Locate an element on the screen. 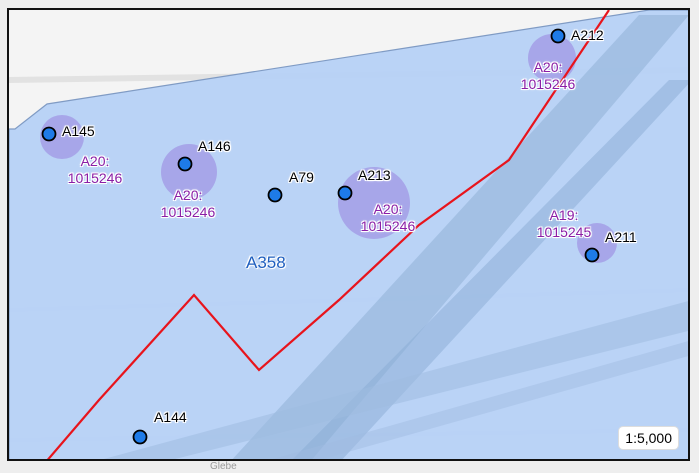 The width and height of the screenshot is (699, 473). sublabel-a146: A20: 1015246 is located at coordinates (188, 204).